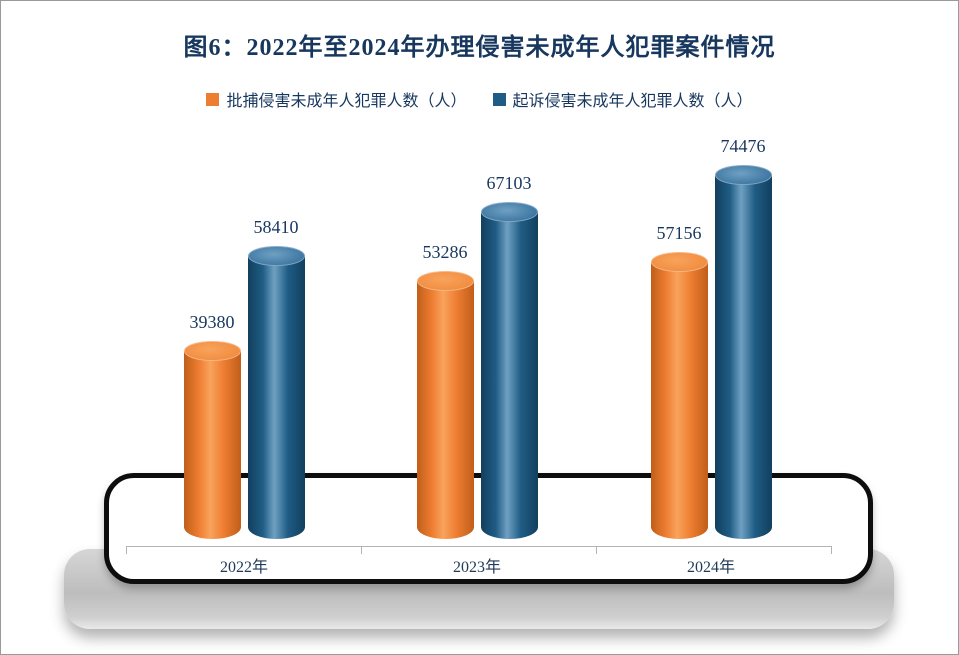  I want to click on value-label: 53286, so click(445, 252).